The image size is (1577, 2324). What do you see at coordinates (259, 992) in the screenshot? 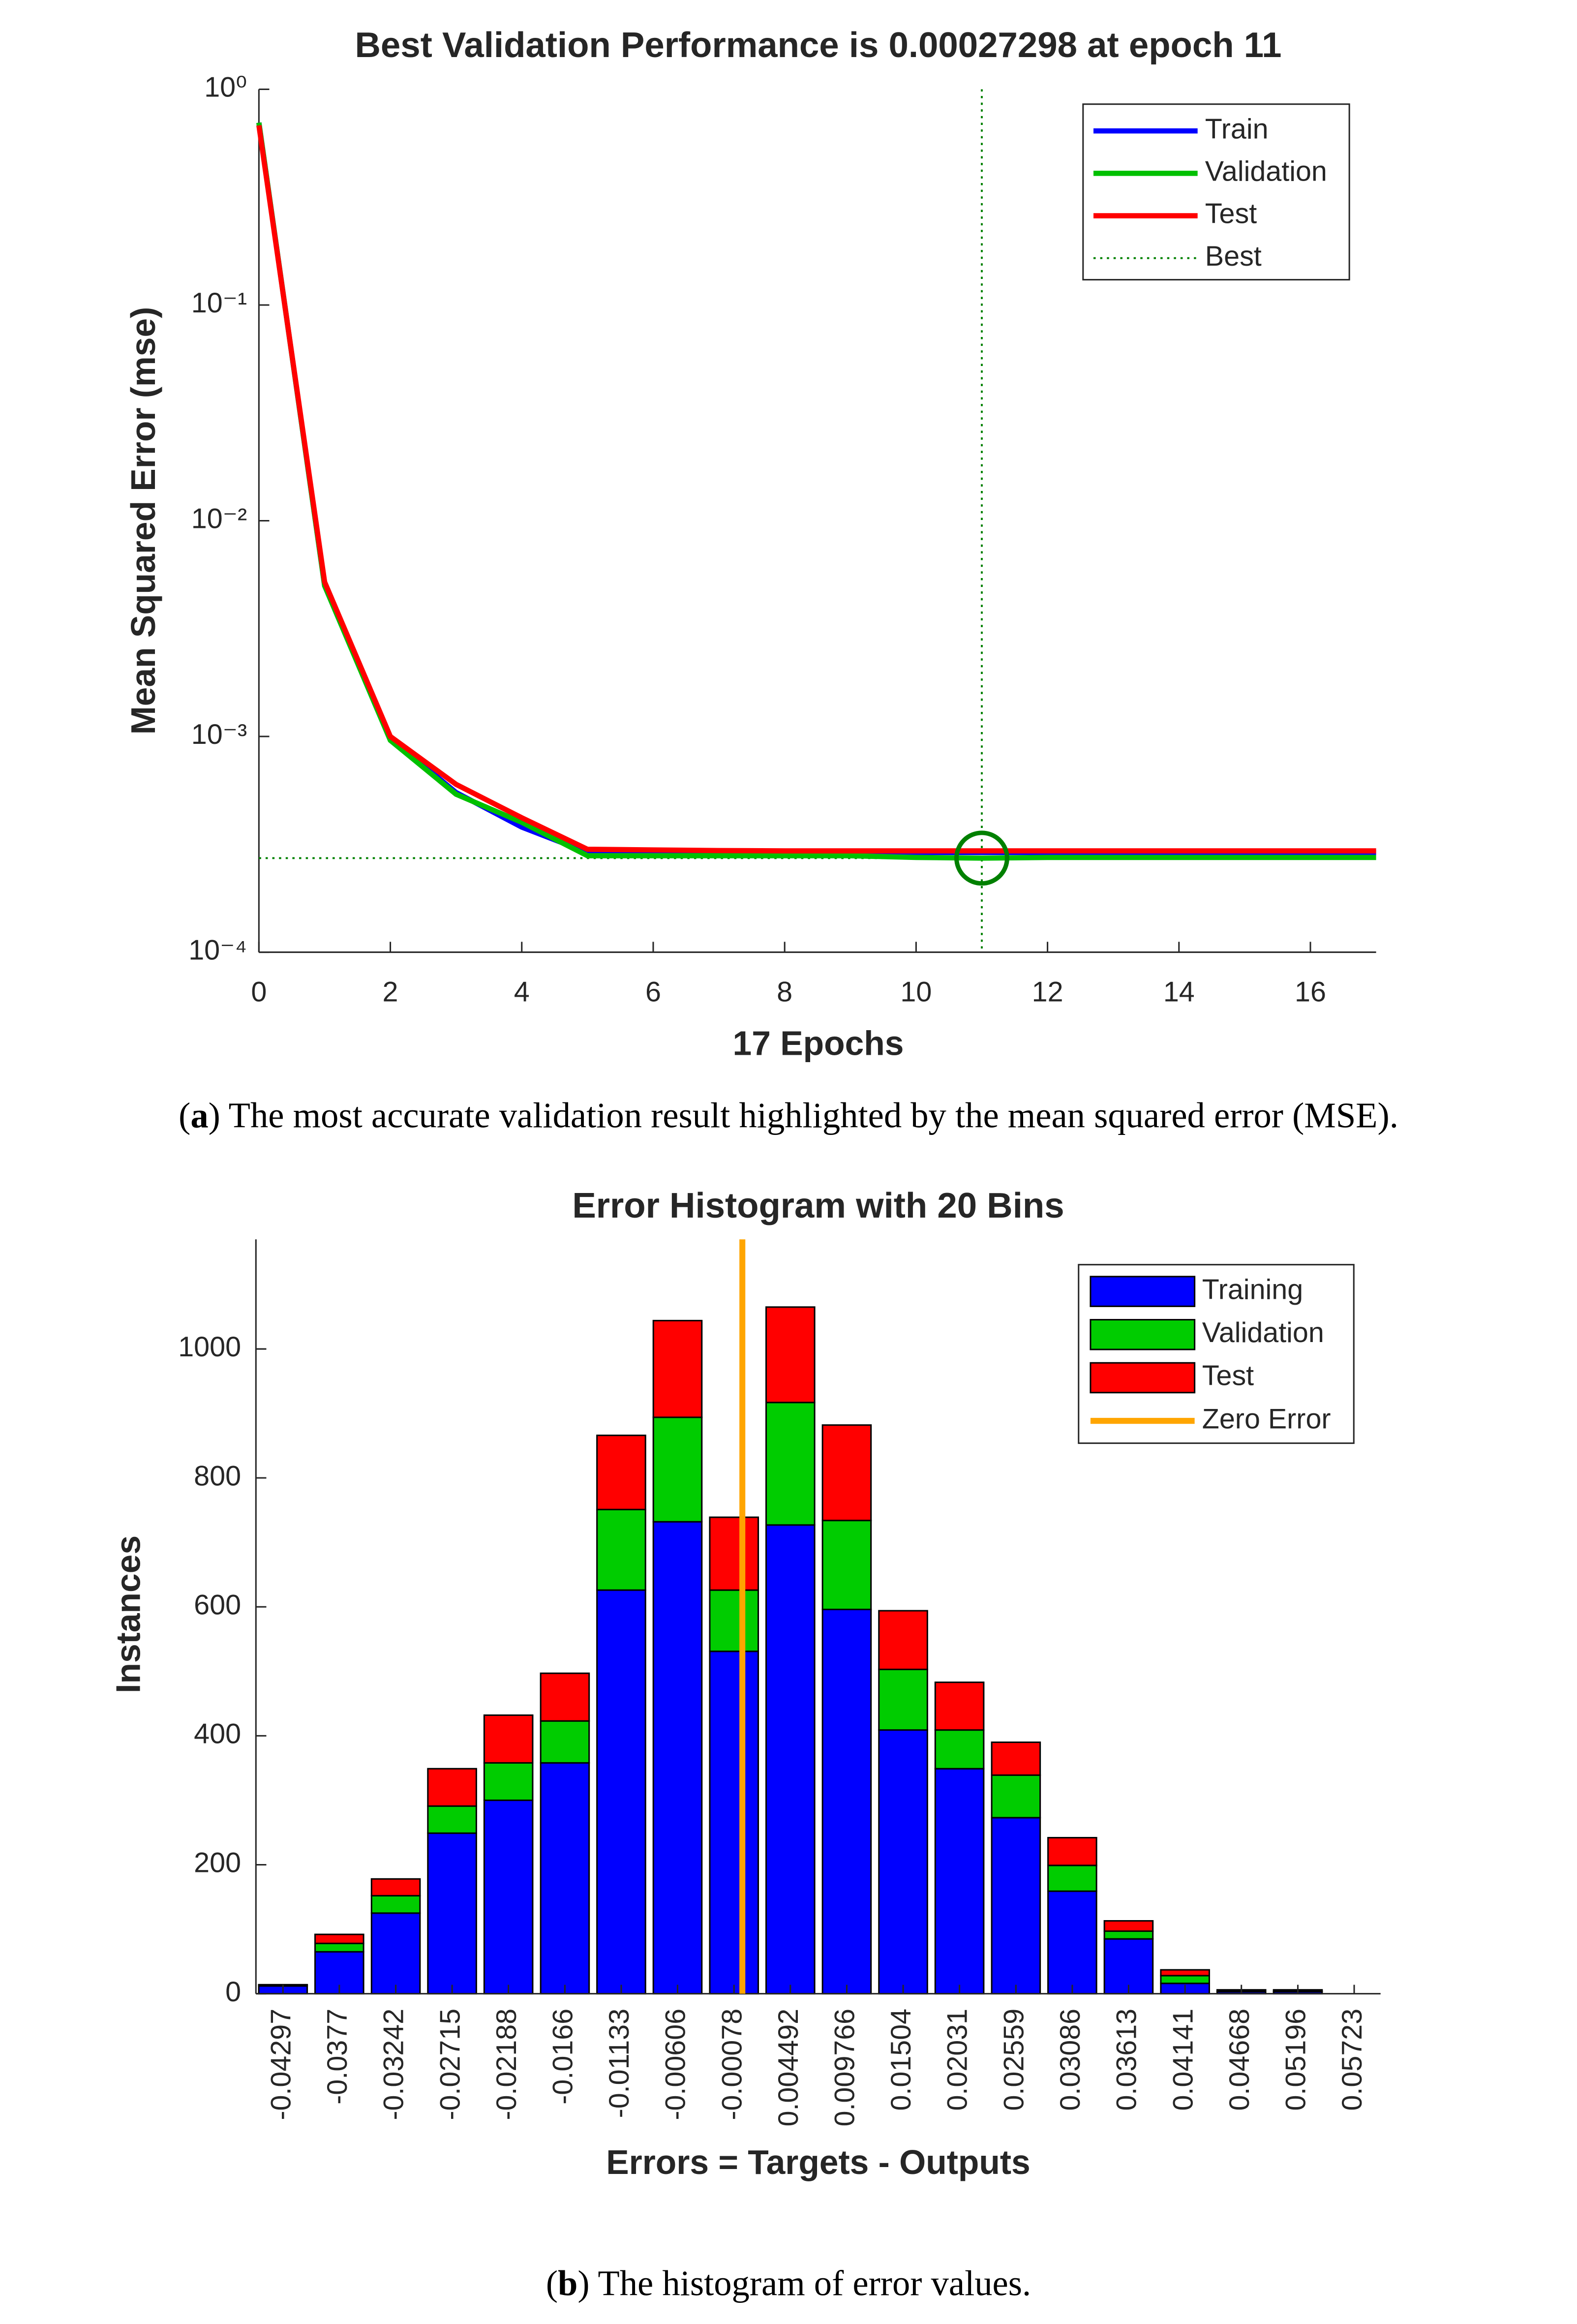
I see `x-tick-label: 0` at bounding box center [259, 992].